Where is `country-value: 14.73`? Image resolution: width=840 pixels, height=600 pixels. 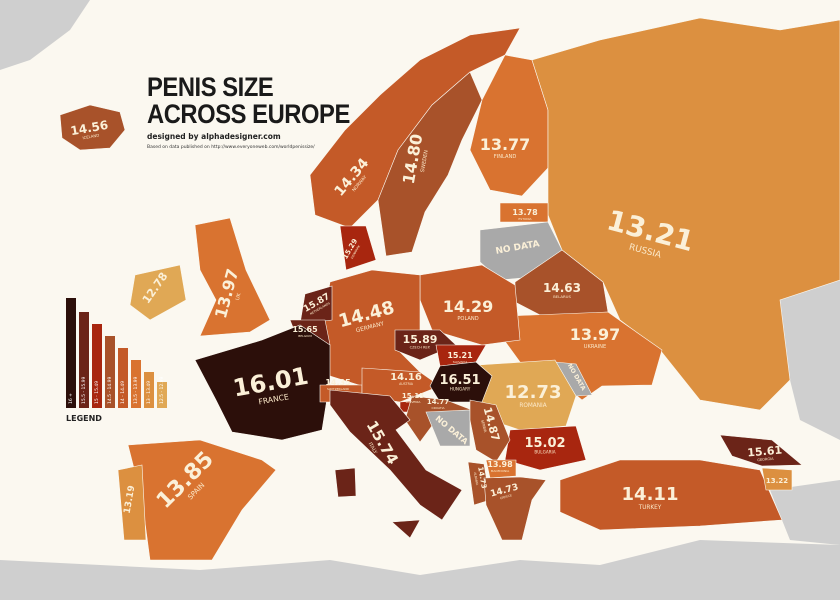
country-value: 14.73 is located at coordinates (482, 477).